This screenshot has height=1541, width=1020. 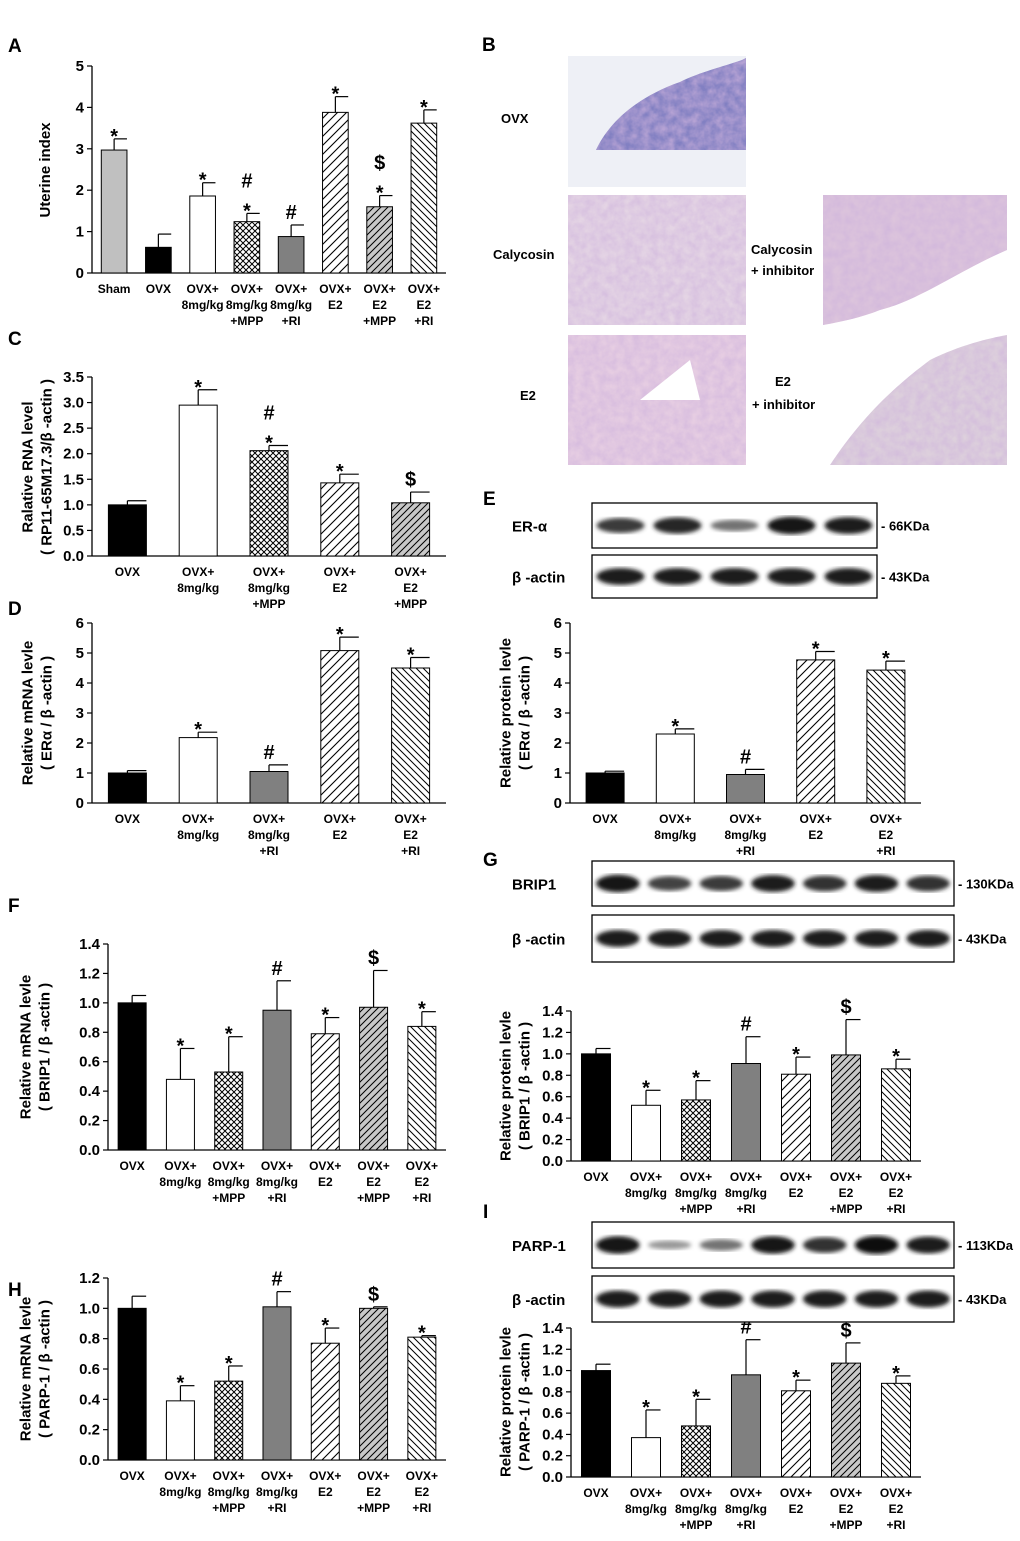 What do you see at coordinates (657, 121) in the screenshot?
I see `histology-image-ovx` at bounding box center [657, 121].